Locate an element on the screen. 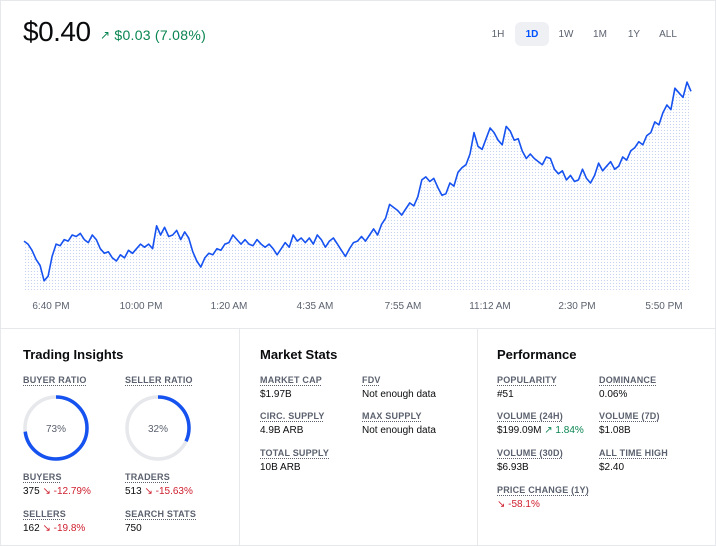  dominance-value: 0.06% is located at coordinates (613, 394).